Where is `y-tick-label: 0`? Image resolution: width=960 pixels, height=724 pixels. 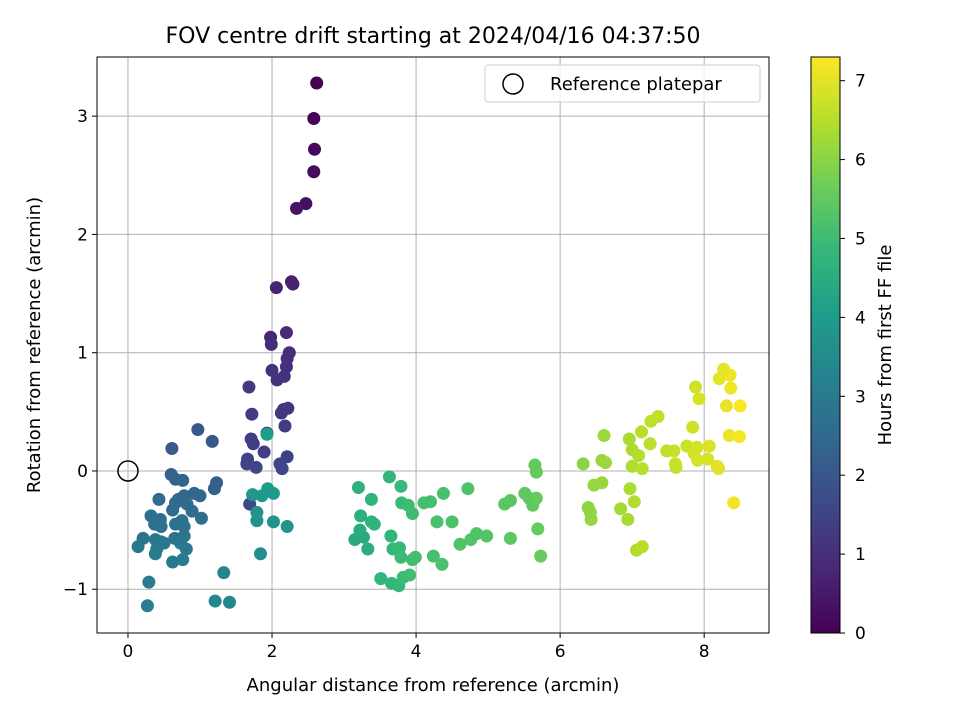 y-tick-label: 0 is located at coordinates (82, 472).